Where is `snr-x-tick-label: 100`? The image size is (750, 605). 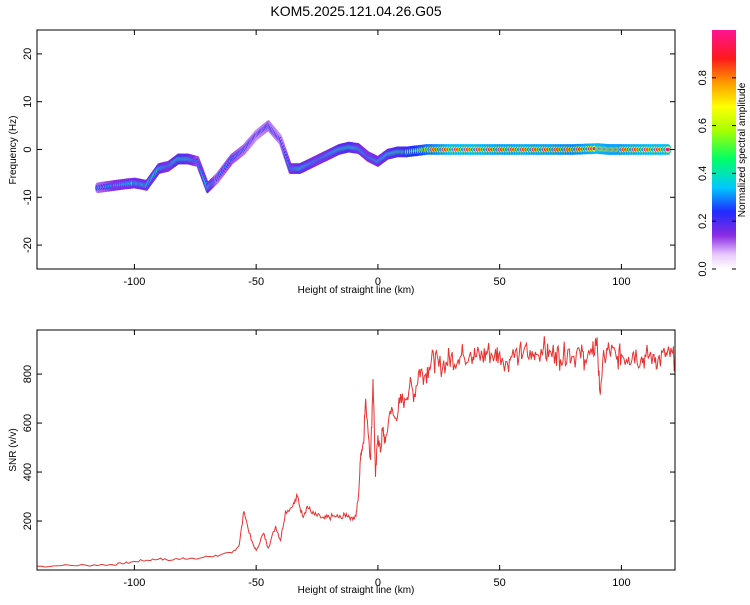
snr-x-tick-label: 100 is located at coordinates (621, 583).